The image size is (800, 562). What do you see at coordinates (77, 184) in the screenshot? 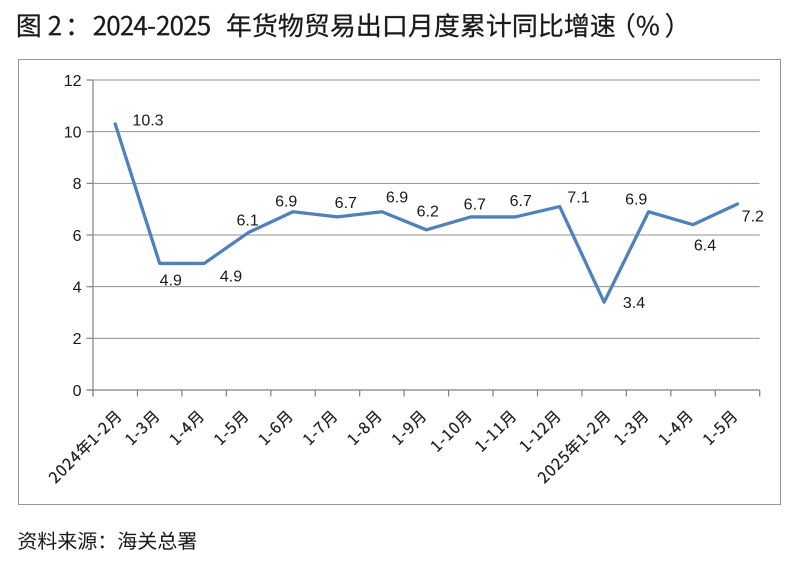
I see `svg-text: 8` at bounding box center [77, 184].